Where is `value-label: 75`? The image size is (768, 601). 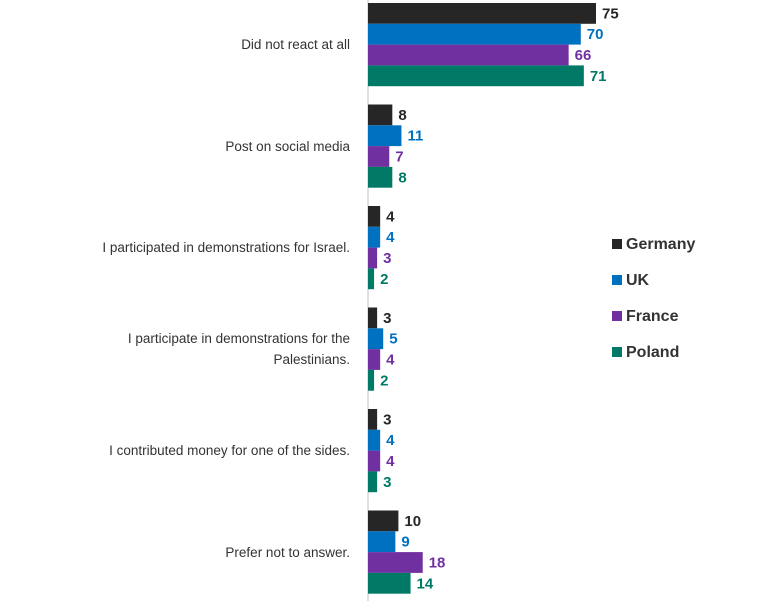 value-label: 75 is located at coordinates (610, 13).